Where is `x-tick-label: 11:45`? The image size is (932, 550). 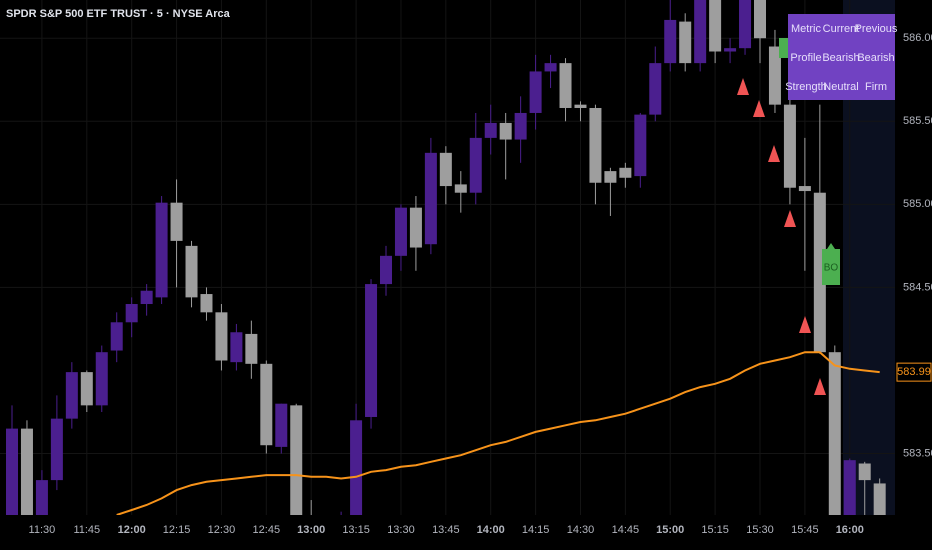
x-tick-label: 11:45 is located at coordinates (86, 530).